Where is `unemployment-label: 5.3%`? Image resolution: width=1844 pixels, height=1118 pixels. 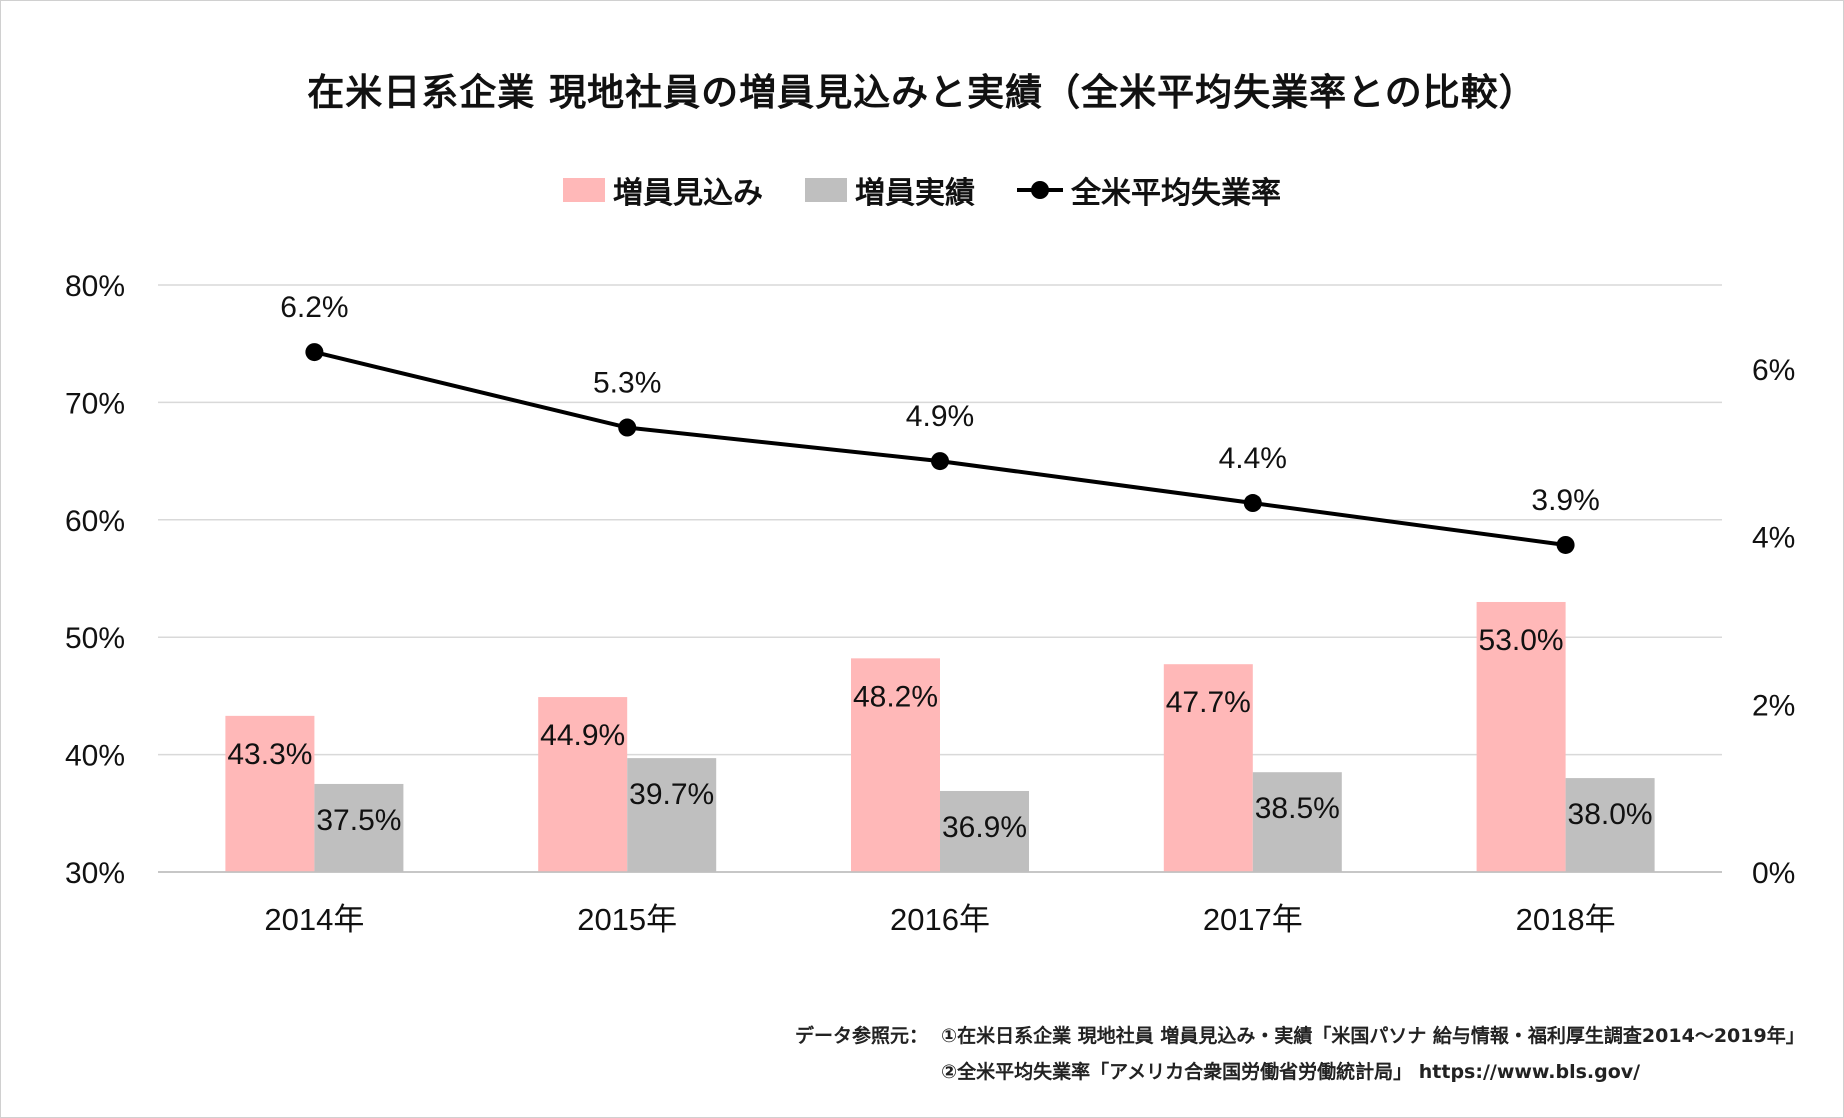 unemployment-label: 5.3% is located at coordinates (627, 383).